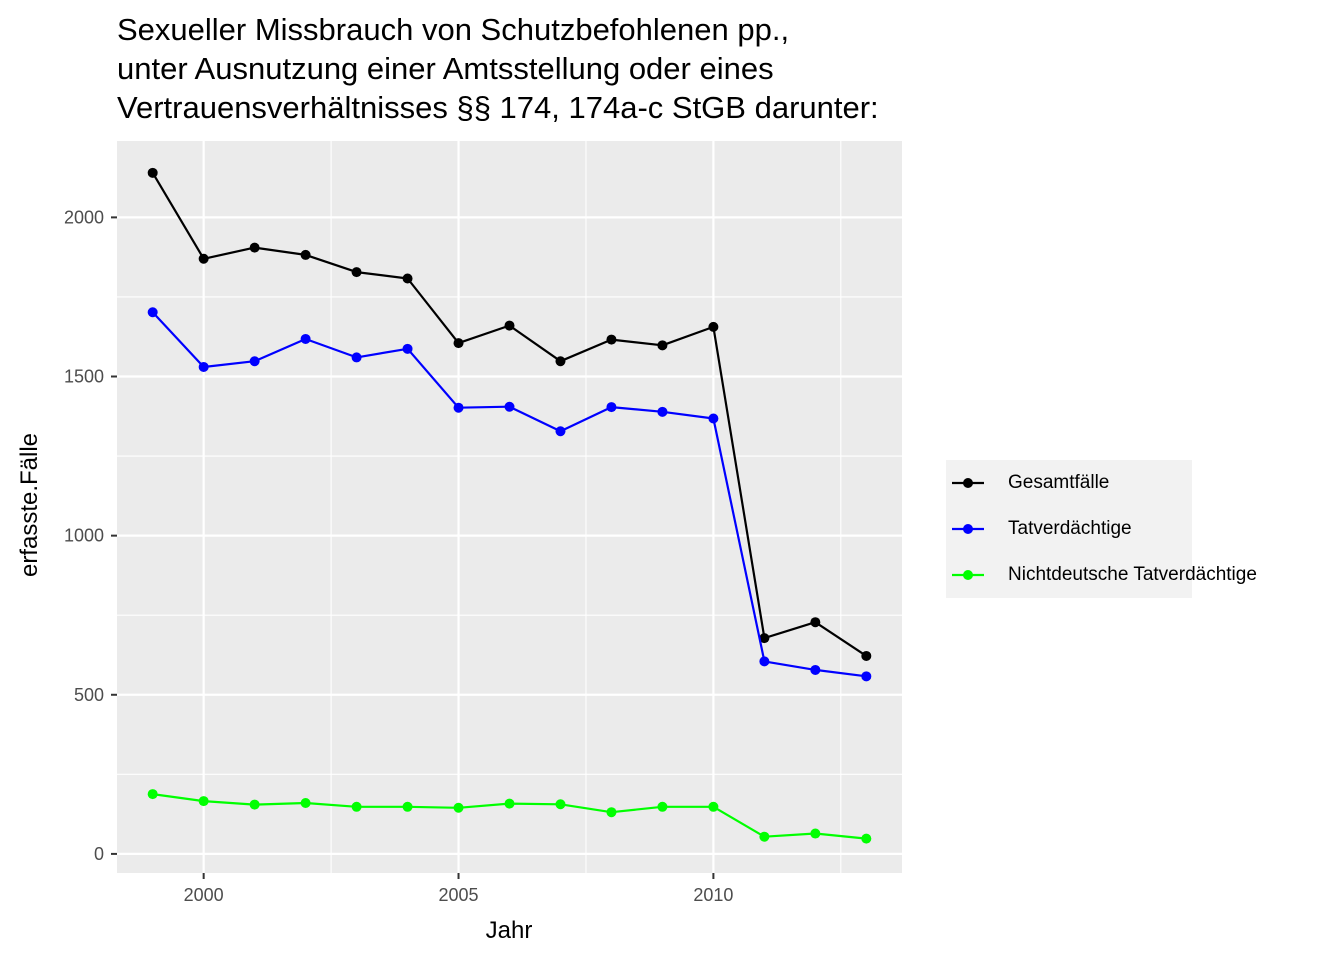 The image size is (1344, 960). I want to click on legend-key-tatverdaechtige, so click(968, 529).